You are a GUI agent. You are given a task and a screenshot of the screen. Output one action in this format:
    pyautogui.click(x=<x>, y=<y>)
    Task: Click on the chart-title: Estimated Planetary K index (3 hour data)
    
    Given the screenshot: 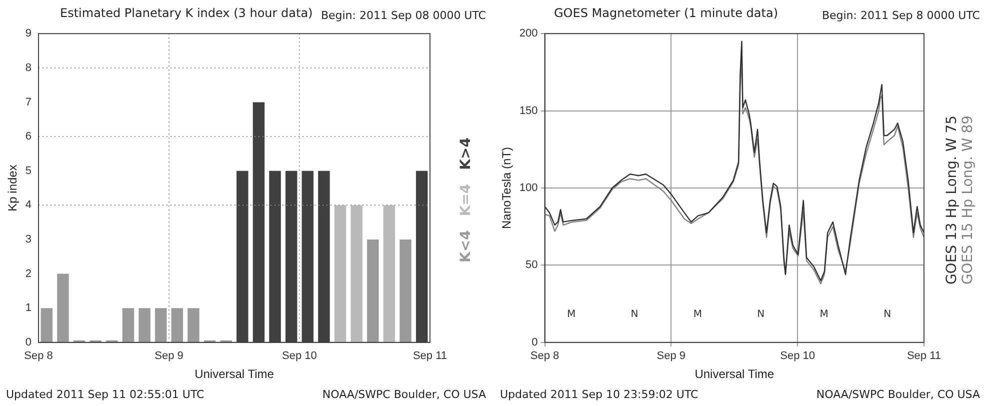 What is the action you would take?
    pyautogui.click(x=186, y=13)
    